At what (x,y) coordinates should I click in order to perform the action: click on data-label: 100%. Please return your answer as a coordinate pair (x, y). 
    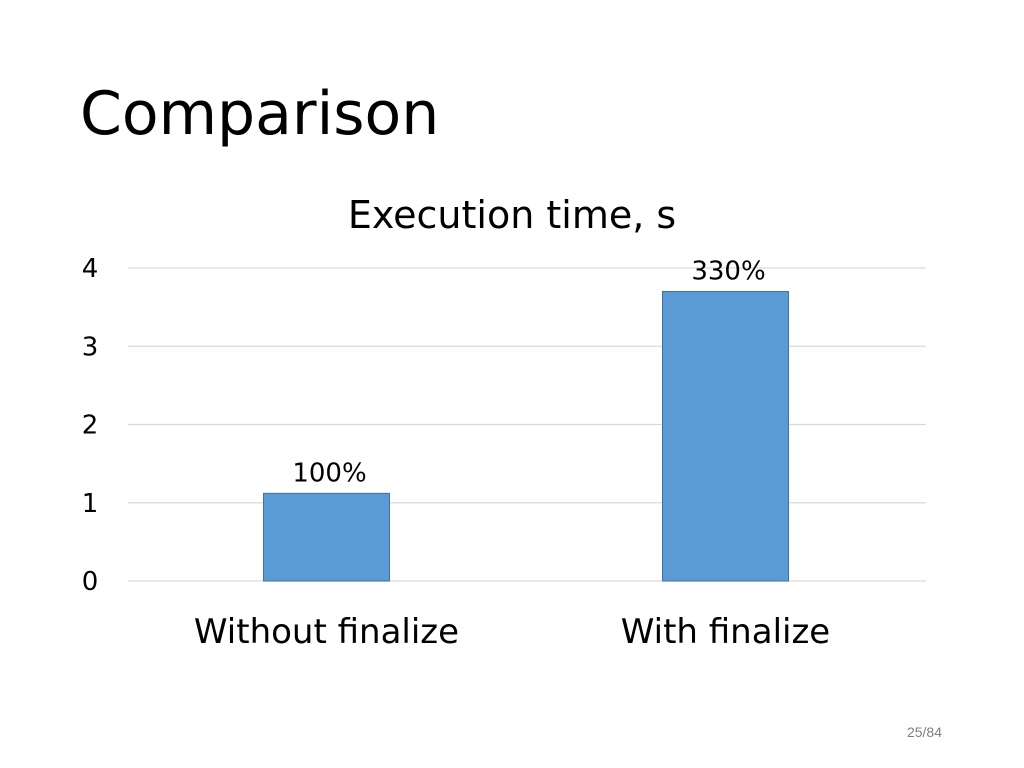
    Looking at the image, I should click on (329, 473).